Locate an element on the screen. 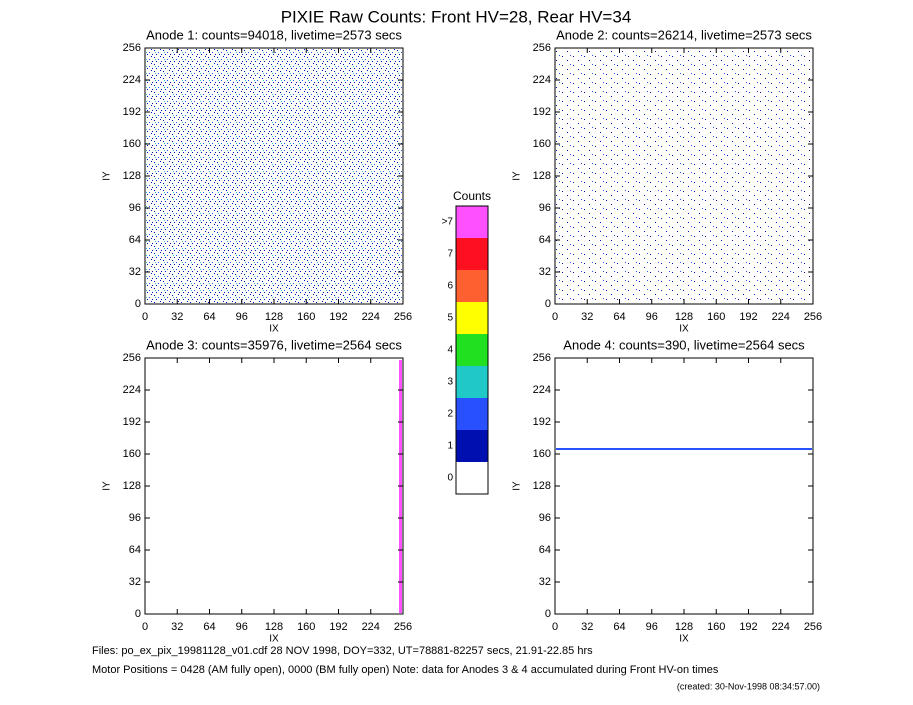 The height and width of the screenshot is (705, 913). colorbar-label: 4 is located at coordinates (450, 350).